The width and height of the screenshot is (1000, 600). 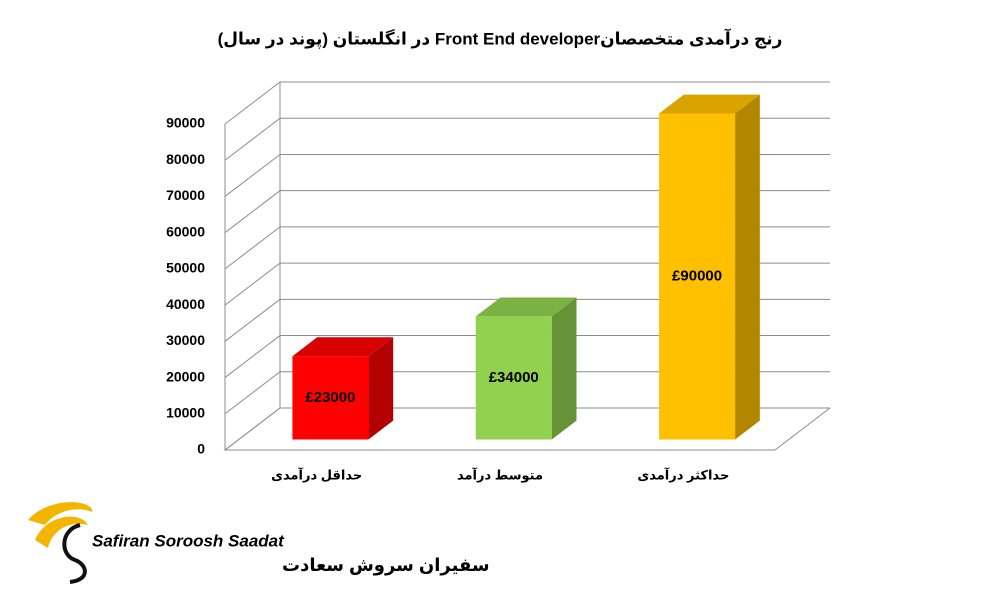 What do you see at coordinates (316, 474) in the screenshot?
I see `x-tick-label: حداقل درآمدی` at bounding box center [316, 474].